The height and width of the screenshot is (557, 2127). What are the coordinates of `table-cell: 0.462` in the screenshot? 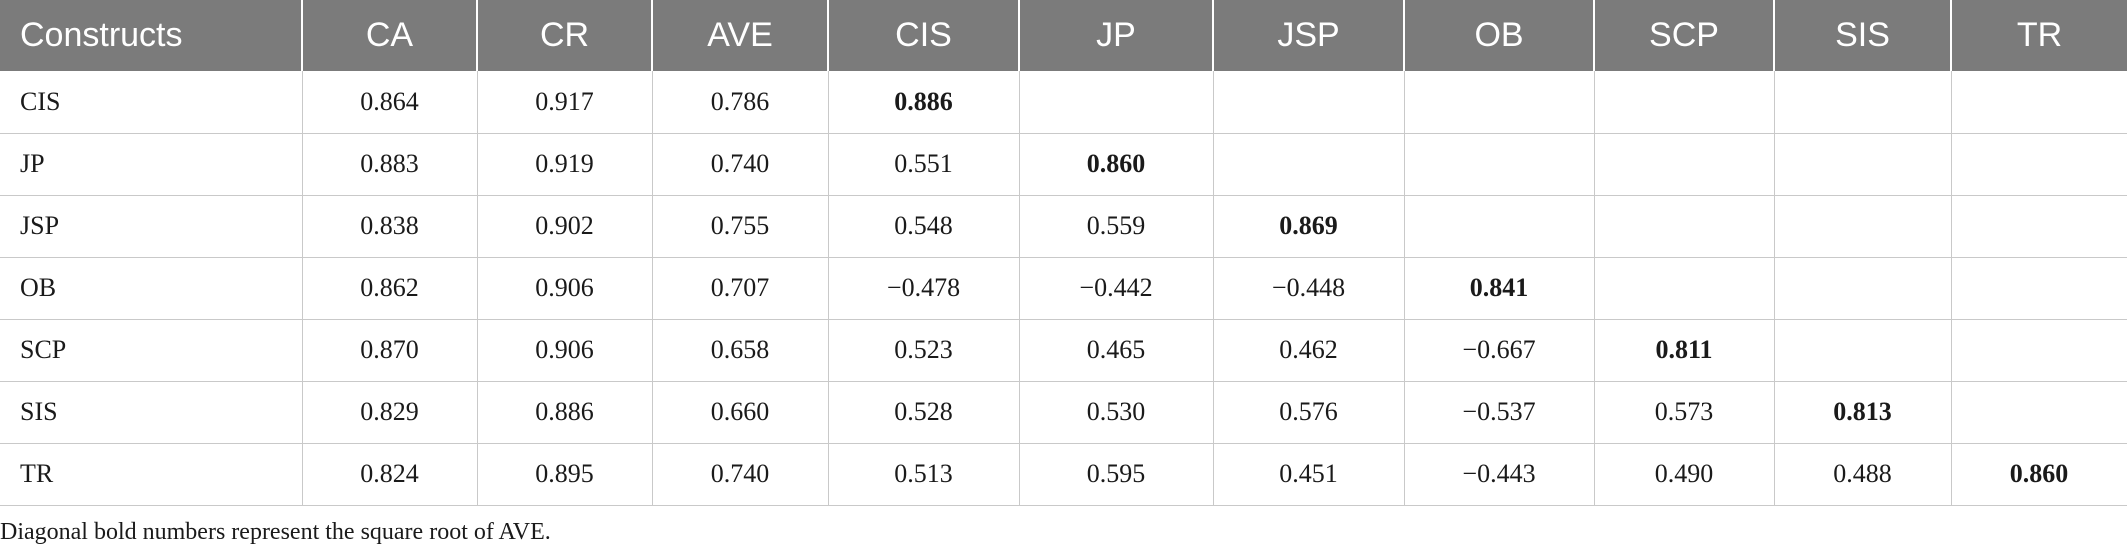 It's located at (1308, 350).